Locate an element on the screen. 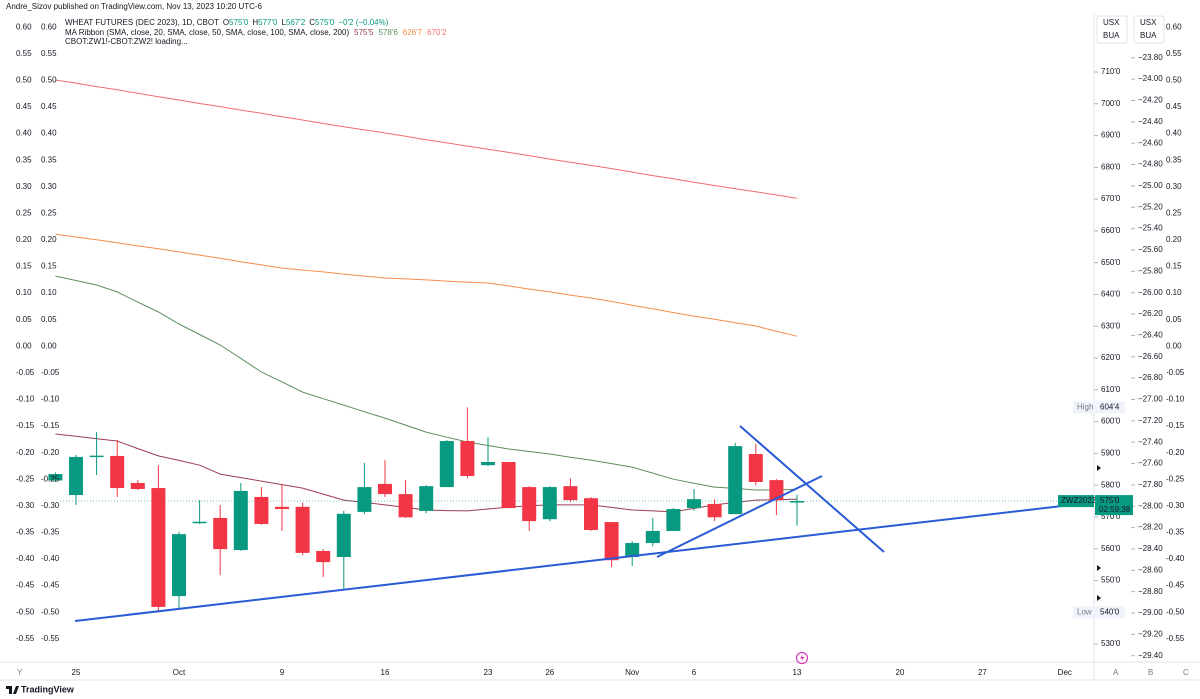 The image size is (1200, 699). y2-tick-label: -0.55 is located at coordinates (50, 638).